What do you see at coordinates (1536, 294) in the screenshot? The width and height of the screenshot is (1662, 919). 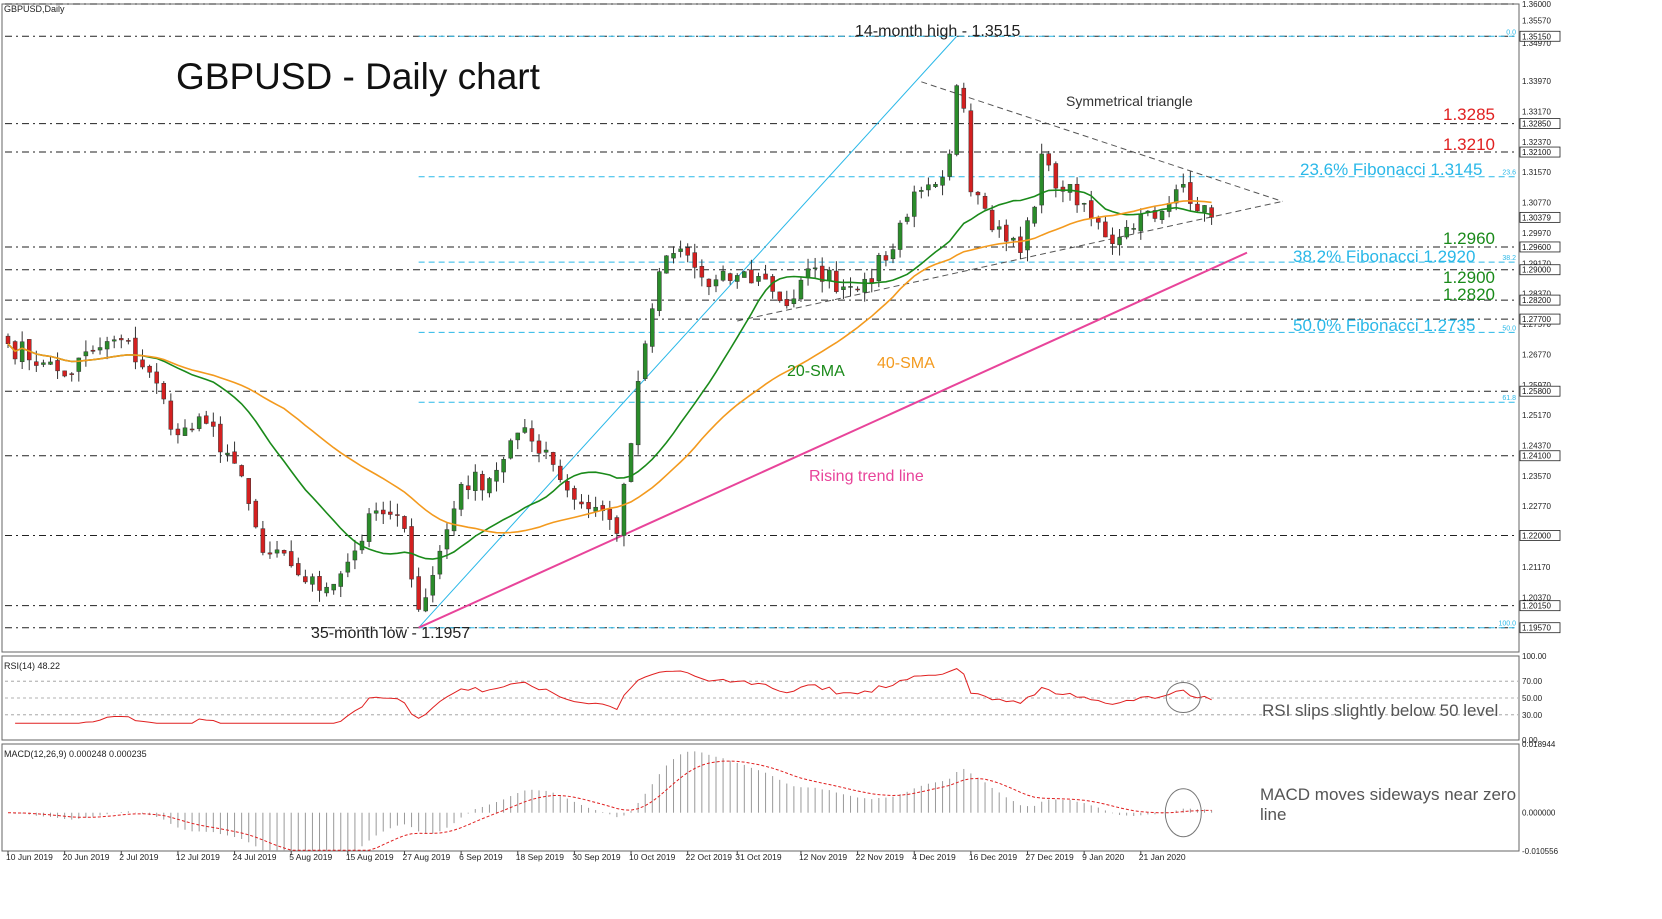 I see `price-tick-label: 1.28370` at bounding box center [1536, 294].